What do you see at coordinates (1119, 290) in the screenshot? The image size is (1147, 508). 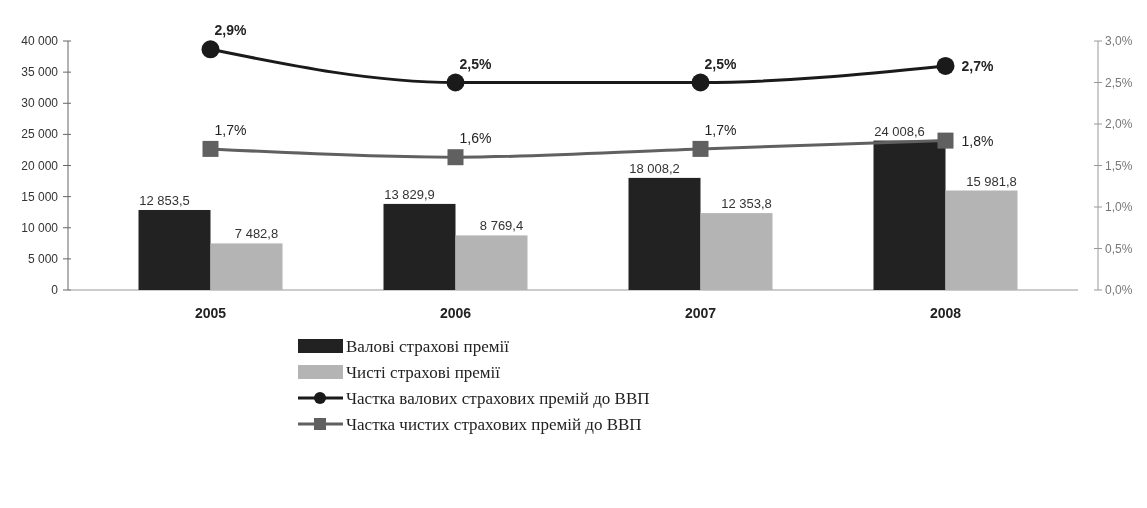 I see `y2-tick-label: 0,0%` at bounding box center [1119, 290].